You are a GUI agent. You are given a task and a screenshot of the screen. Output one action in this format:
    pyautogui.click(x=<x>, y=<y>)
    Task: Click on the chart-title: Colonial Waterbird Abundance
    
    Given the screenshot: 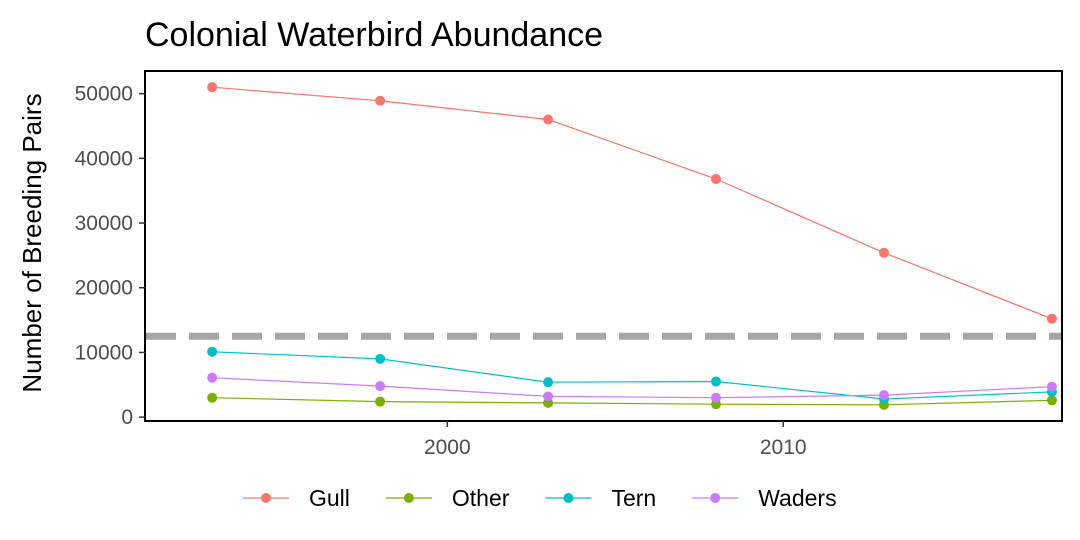 What is the action you would take?
    pyautogui.click(x=374, y=35)
    